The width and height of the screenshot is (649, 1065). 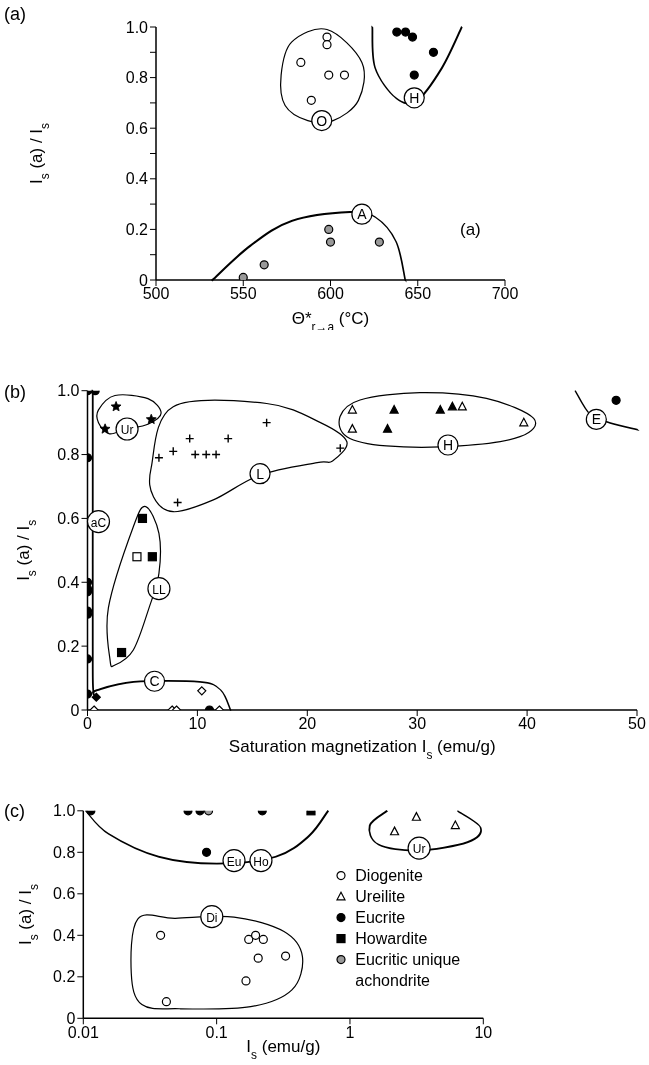 What do you see at coordinates (14, 811) in the screenshot?
I see `chart-title: (c)` at bounding box center [14, 811].